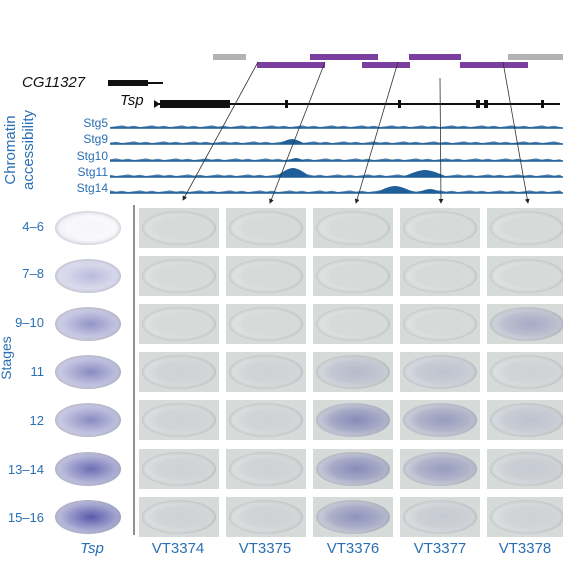 This screenshot has width=563, height=564. What do you see at coordinates (535, 57) in the screenshot?
I see `construct-gray-right` at bounding box center [535, 57].